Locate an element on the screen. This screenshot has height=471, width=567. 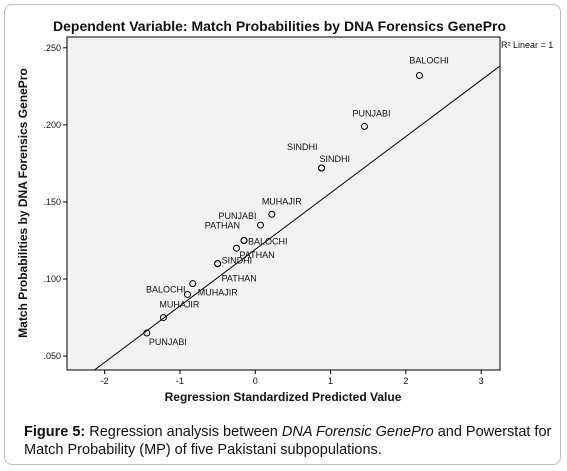
caption-figure-label: Figure 5: is located at coordinates (55, 432).